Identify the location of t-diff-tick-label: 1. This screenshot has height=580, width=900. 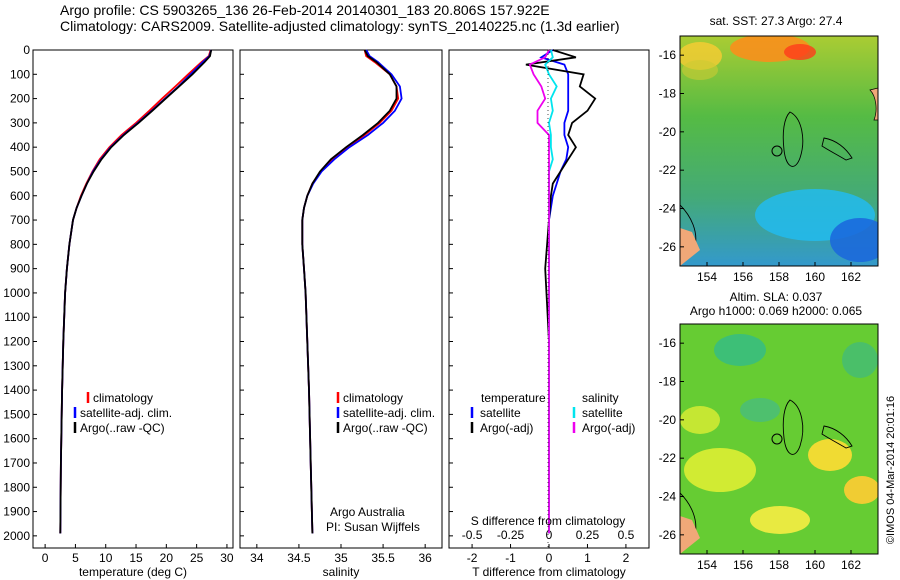
(587, 558).